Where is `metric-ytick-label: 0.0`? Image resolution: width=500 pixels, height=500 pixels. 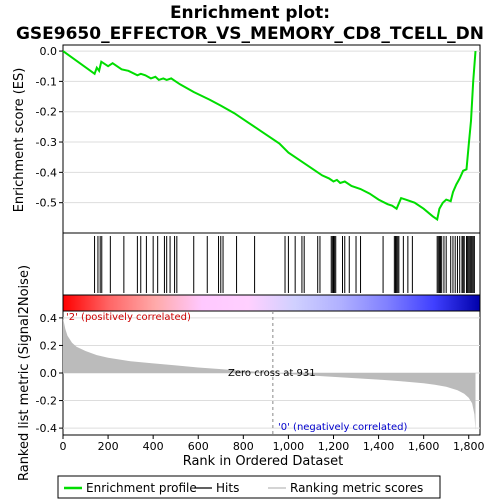
metric-ytick-label: 0.0 is located at coordinates (49, 373).